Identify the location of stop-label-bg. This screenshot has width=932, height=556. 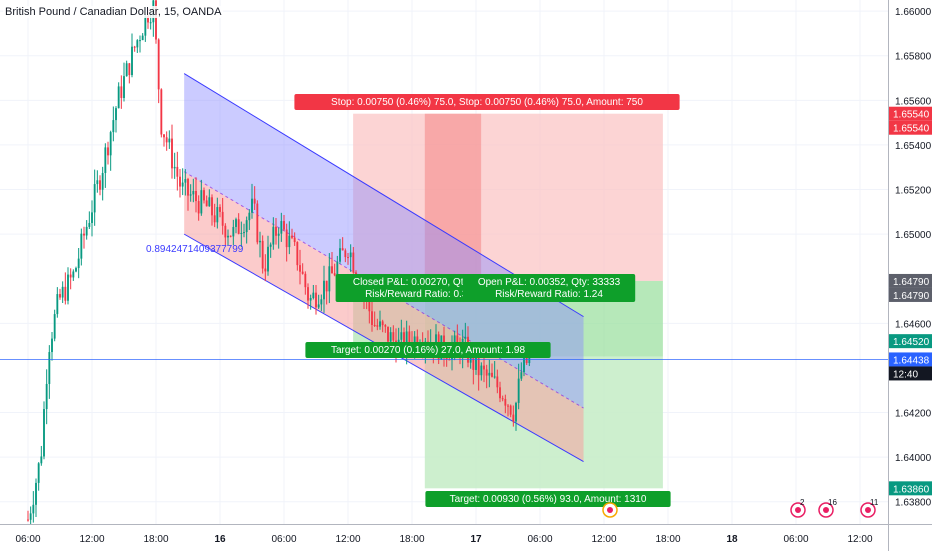
(487, 102).